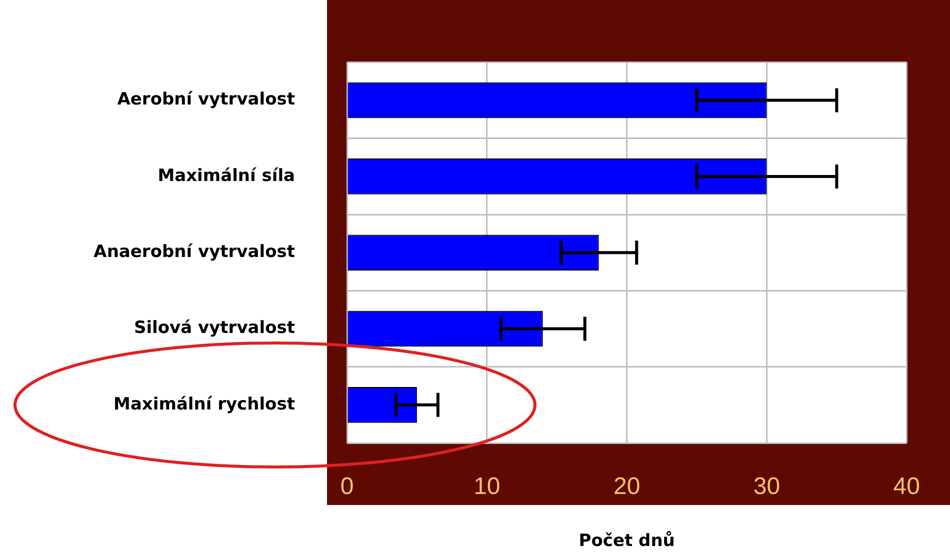 The width and height of the screenshot is (950, 558). What do you see at coordinates (194, 252) in the screenshot?
I see `y-tick-label: Anaerobní vytrvalost` at bounding box center [194, 252].